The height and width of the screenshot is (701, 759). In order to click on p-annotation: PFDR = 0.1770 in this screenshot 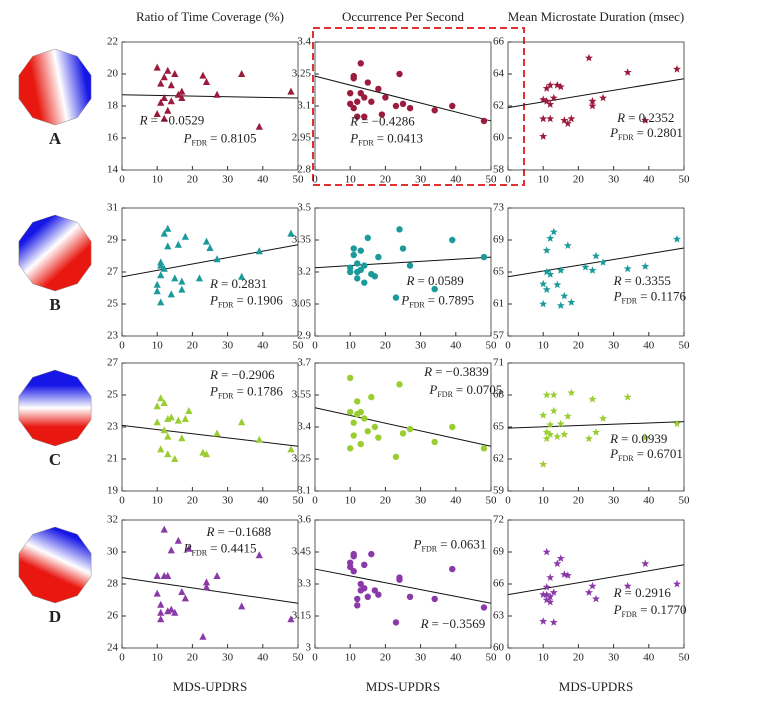, I will do `click(650, 610)`.